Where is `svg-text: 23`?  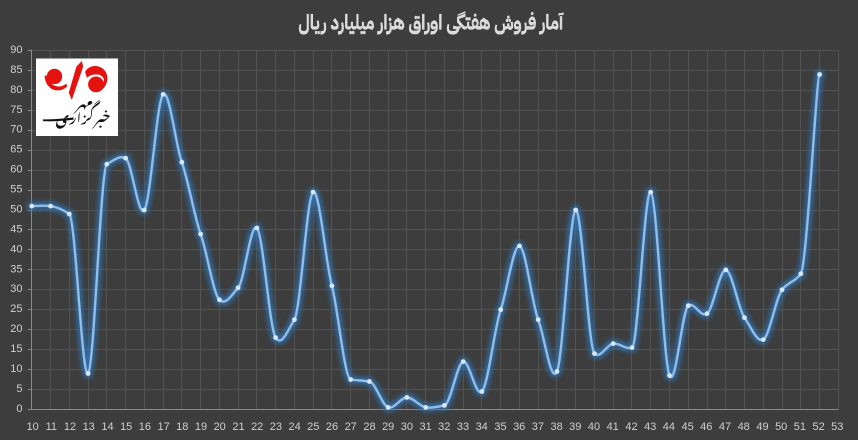 svg-text: 23 is located at coordinates (276, 427).